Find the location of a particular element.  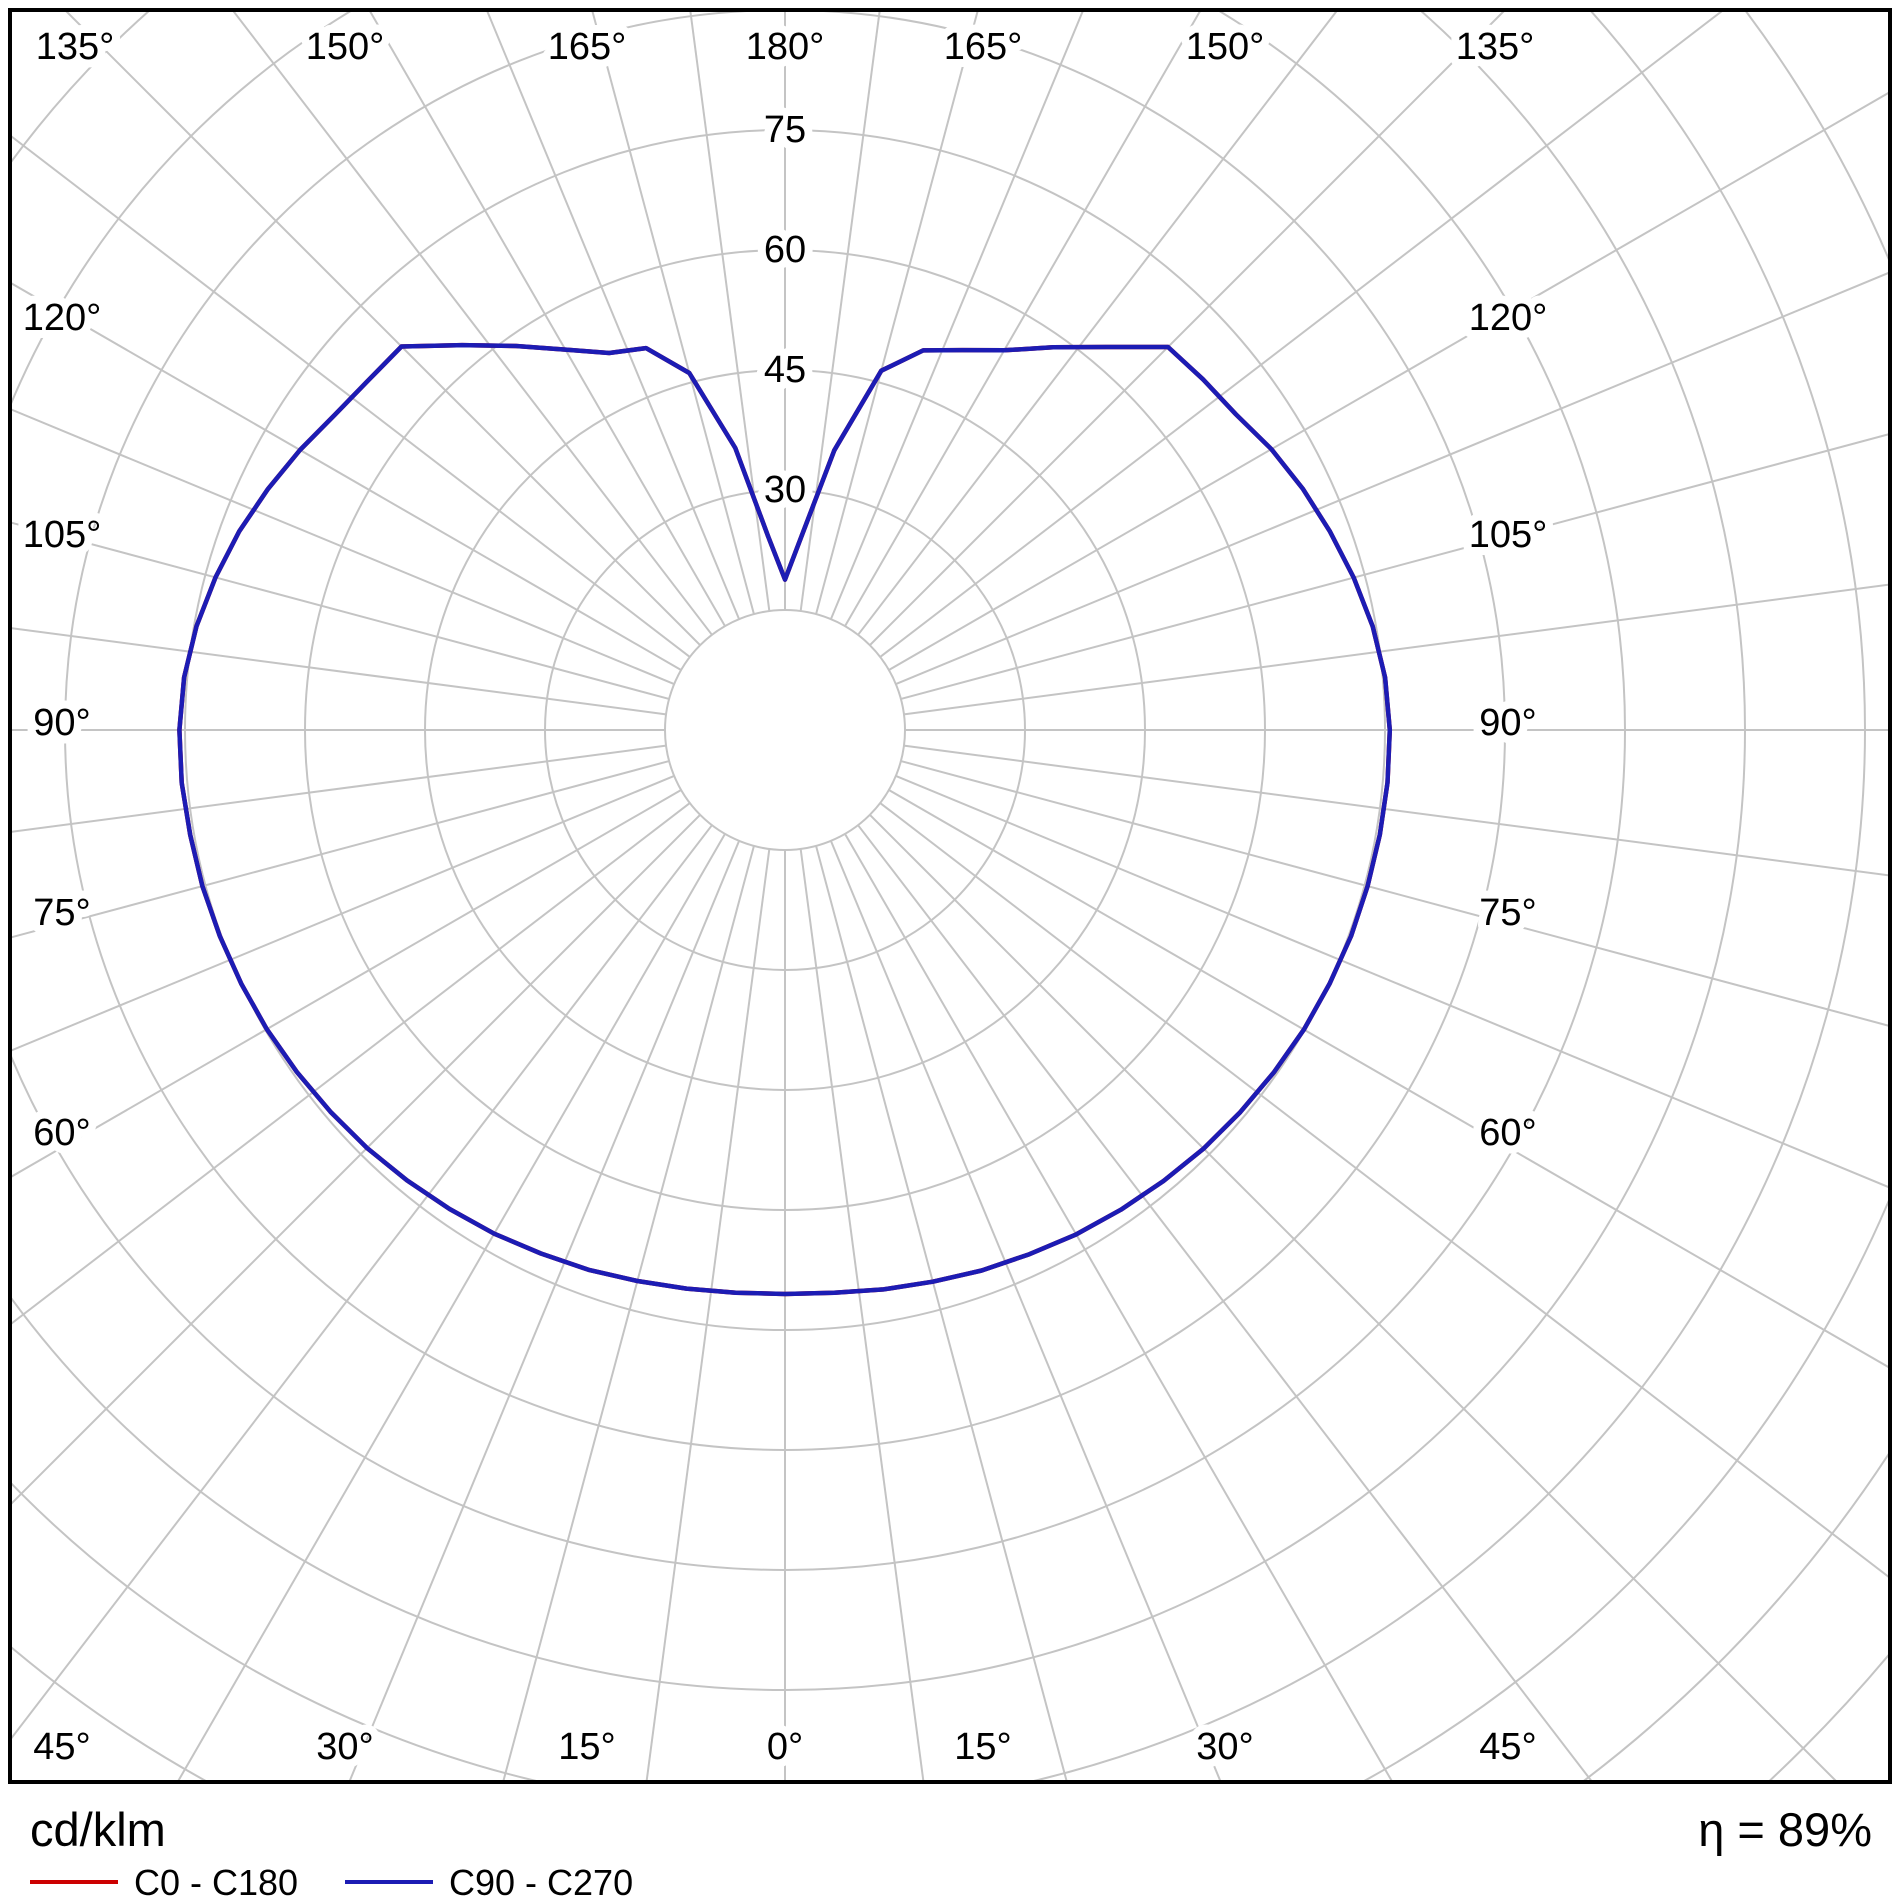

legend-label-c0-c180: C0 - C180 is located at coordinates (216, 1881).